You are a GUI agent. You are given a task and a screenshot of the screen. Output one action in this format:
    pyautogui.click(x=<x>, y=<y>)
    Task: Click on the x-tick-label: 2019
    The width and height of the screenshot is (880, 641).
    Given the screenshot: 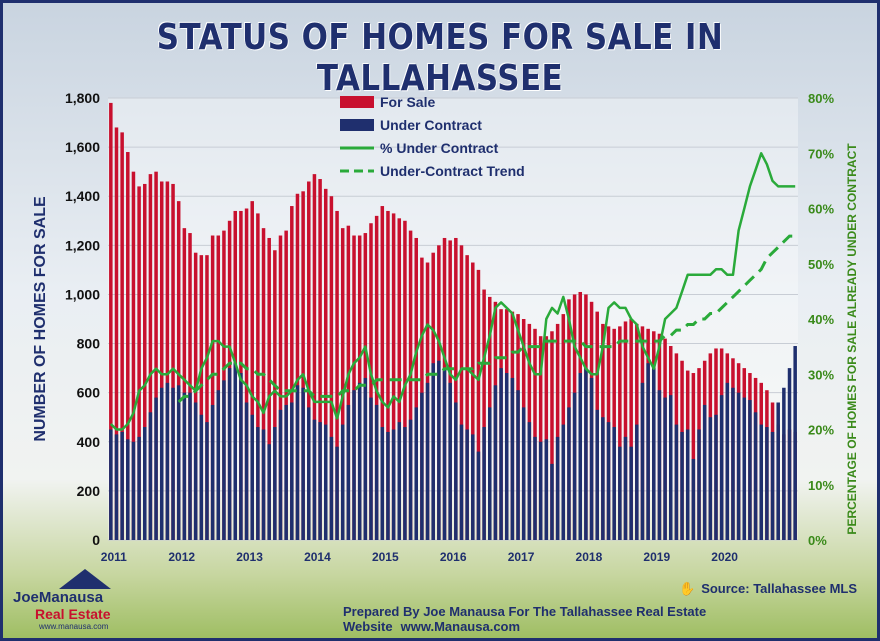 What is the action you would take?
    pyautogui.click(x=656, y=557)
    